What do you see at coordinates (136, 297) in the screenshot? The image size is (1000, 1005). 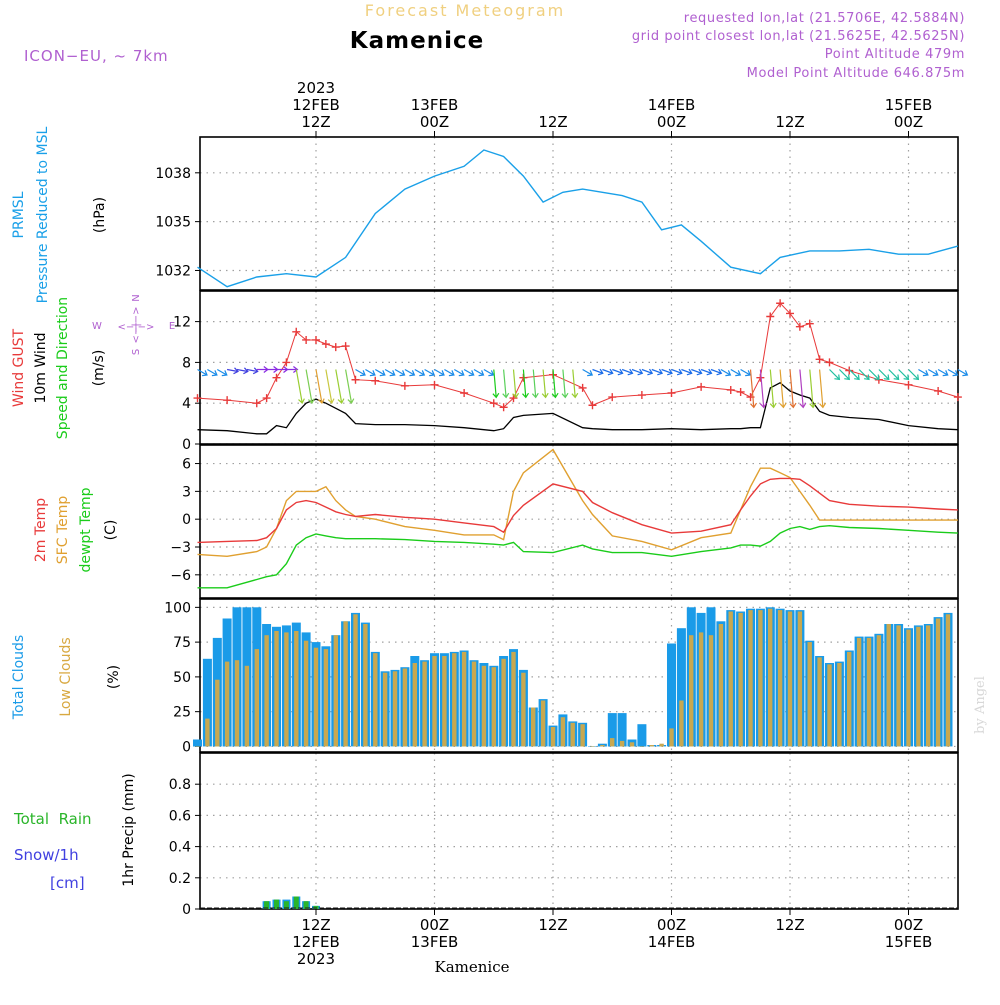 I see `compass-n: N` at bounding box center [136, 297].